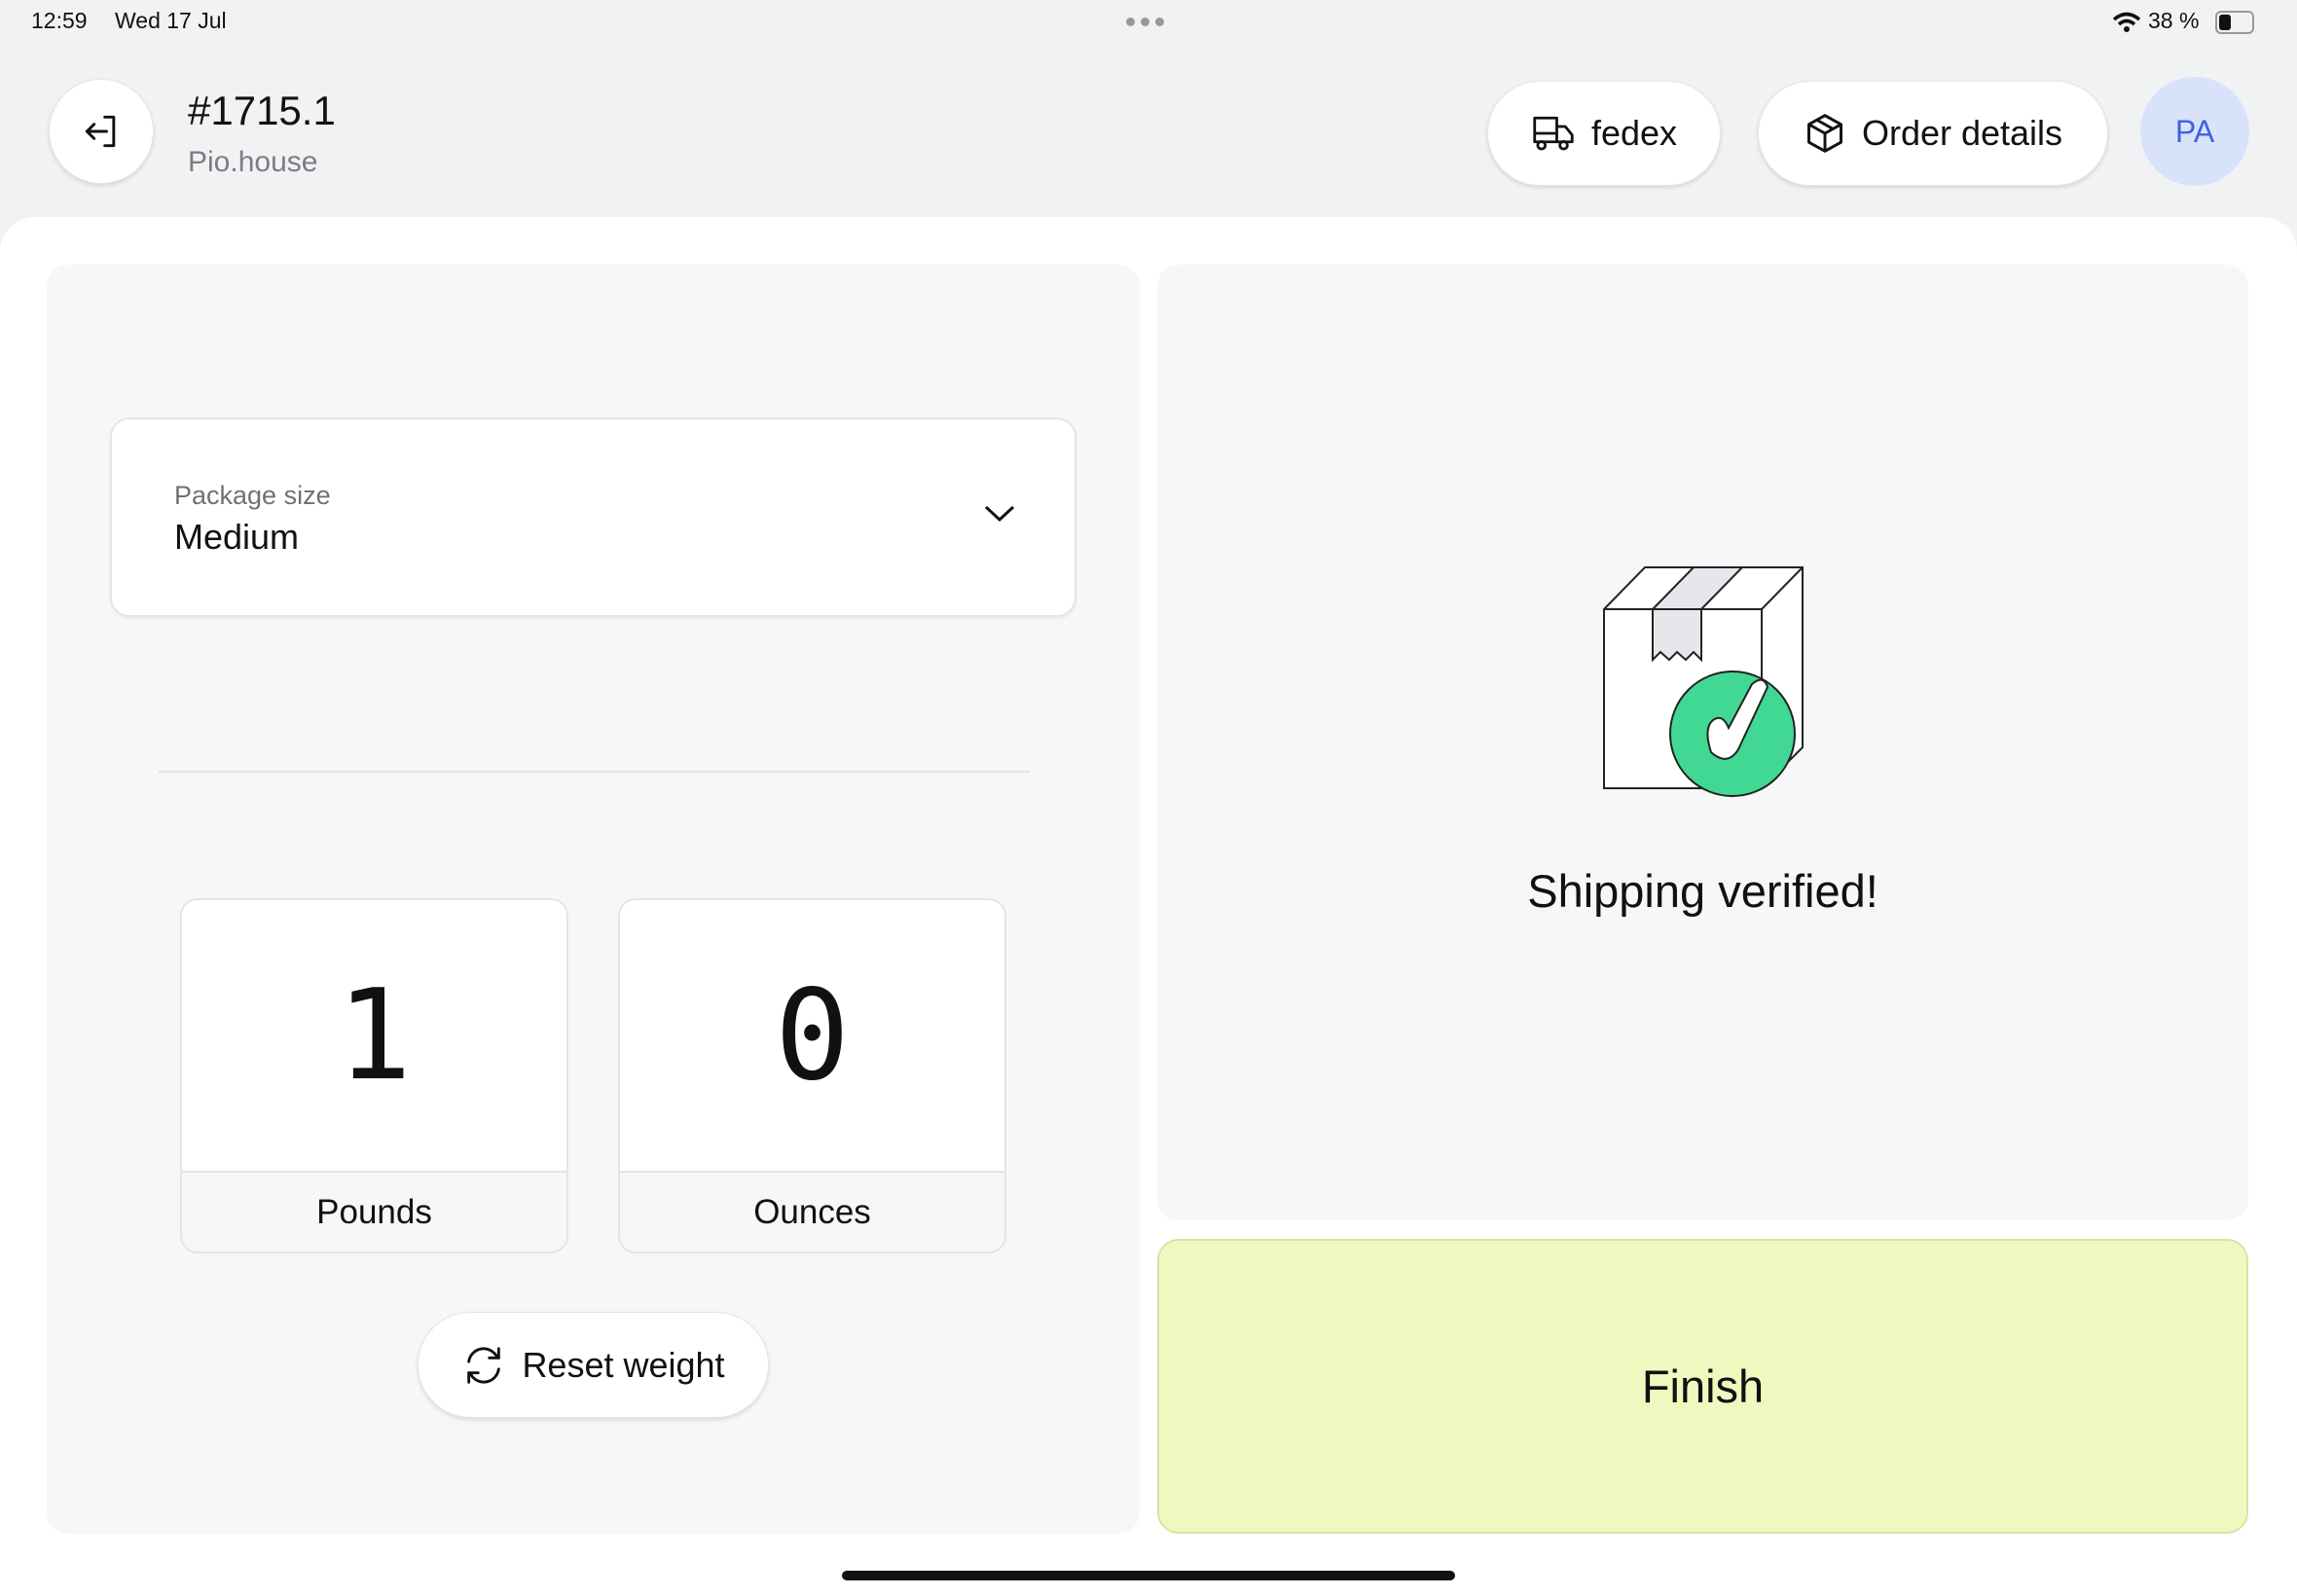  I want to click on finish-button: Finish, so click(1702, 1386).